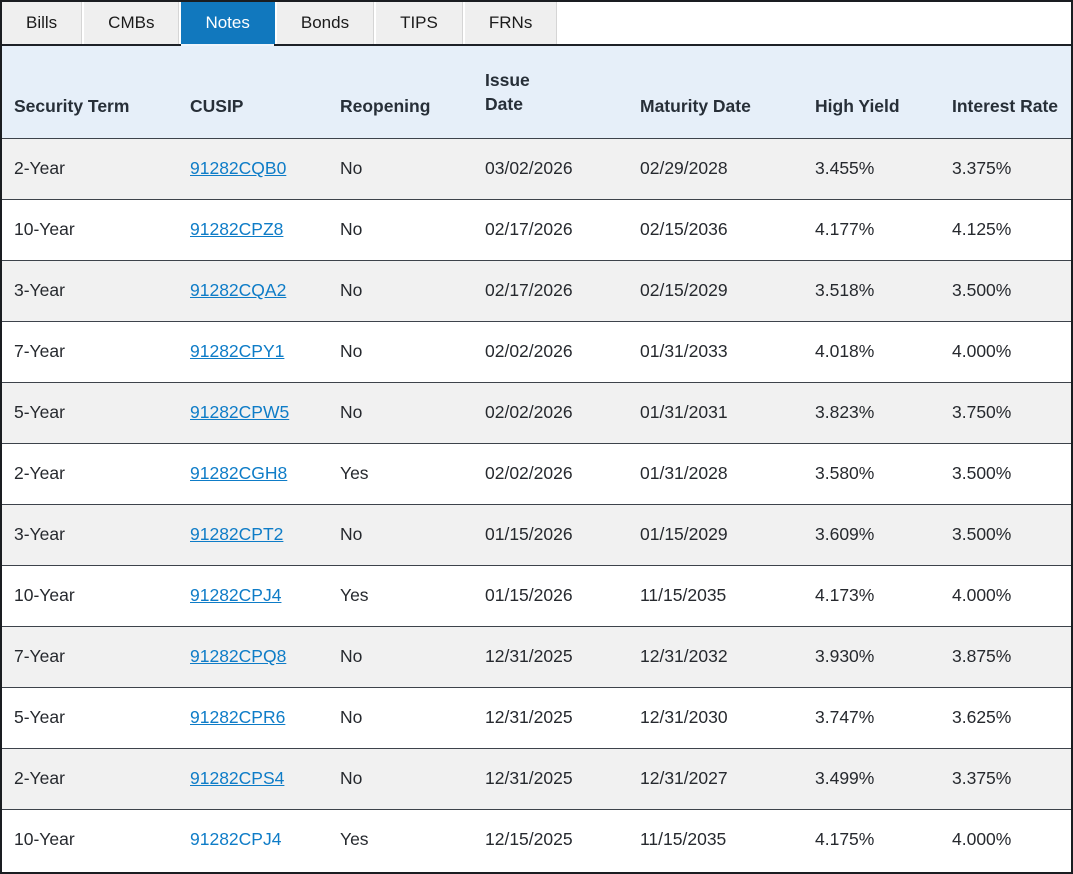 Image resolution: width=1073 pixels, height=874 pixels. I want to click on tab-cmbs: CMBs, so click(132, 23).